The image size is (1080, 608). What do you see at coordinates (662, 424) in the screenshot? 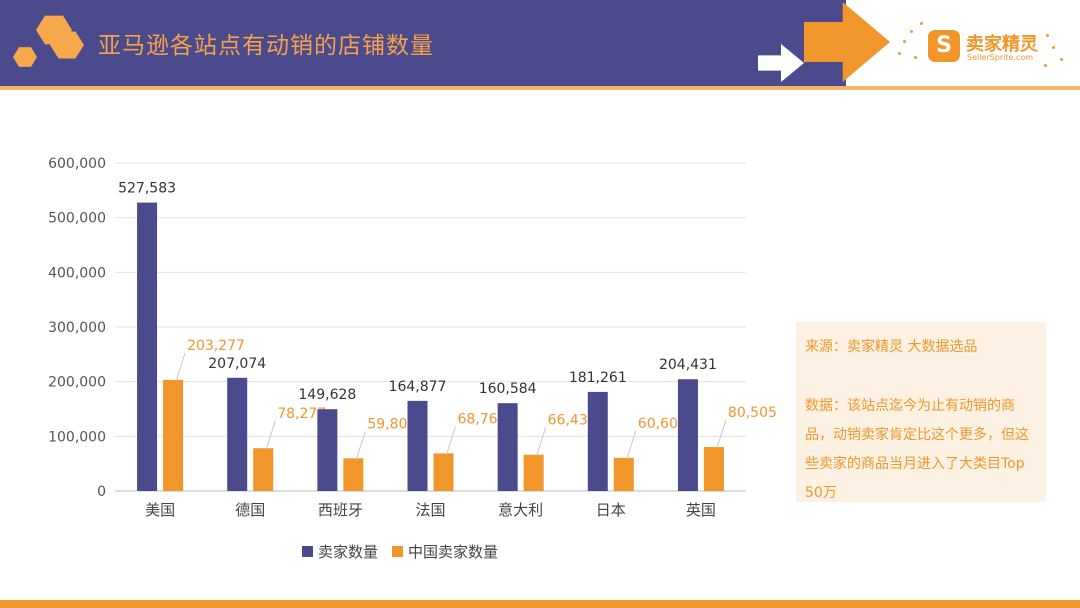
I see `data-label: 60,605` at bounding box center [662, 424].